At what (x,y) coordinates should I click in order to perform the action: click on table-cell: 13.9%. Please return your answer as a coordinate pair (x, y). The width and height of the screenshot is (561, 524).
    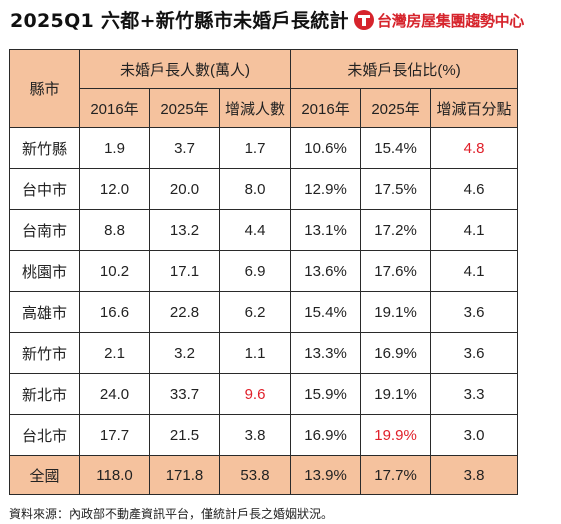
    Looking at the image, I should click on (326, 475).